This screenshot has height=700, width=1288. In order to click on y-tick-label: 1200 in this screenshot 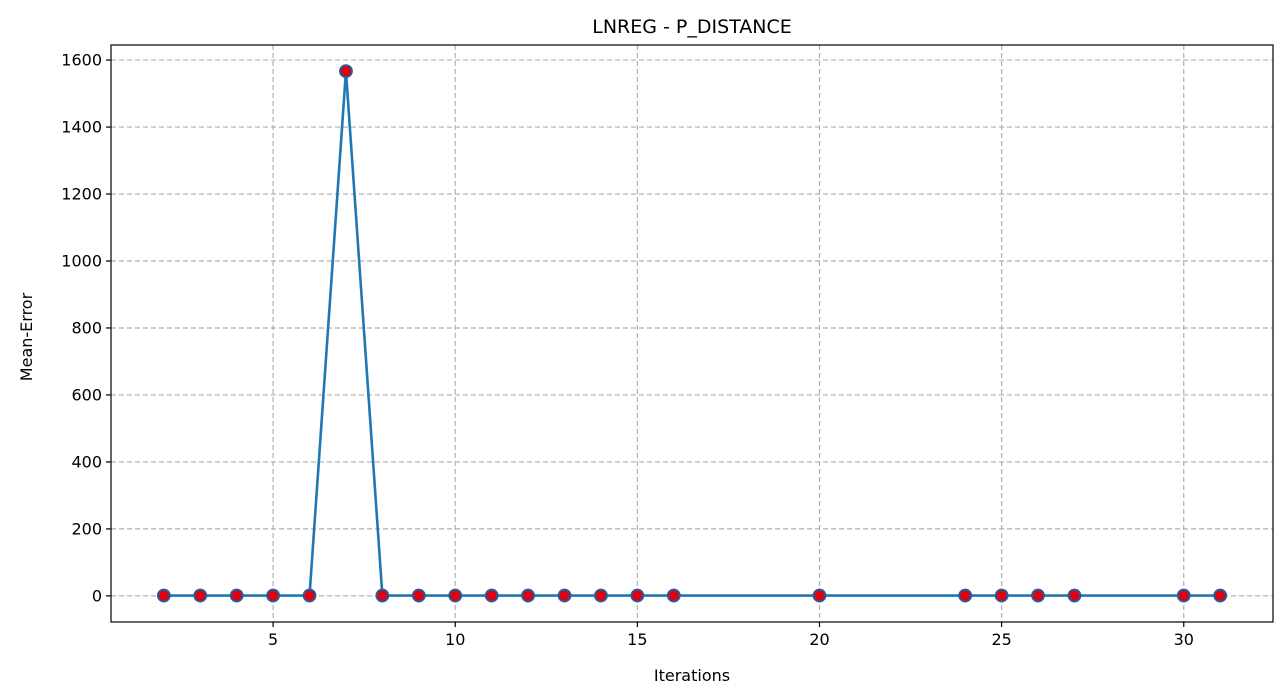, I will do `click(81, 194)`.